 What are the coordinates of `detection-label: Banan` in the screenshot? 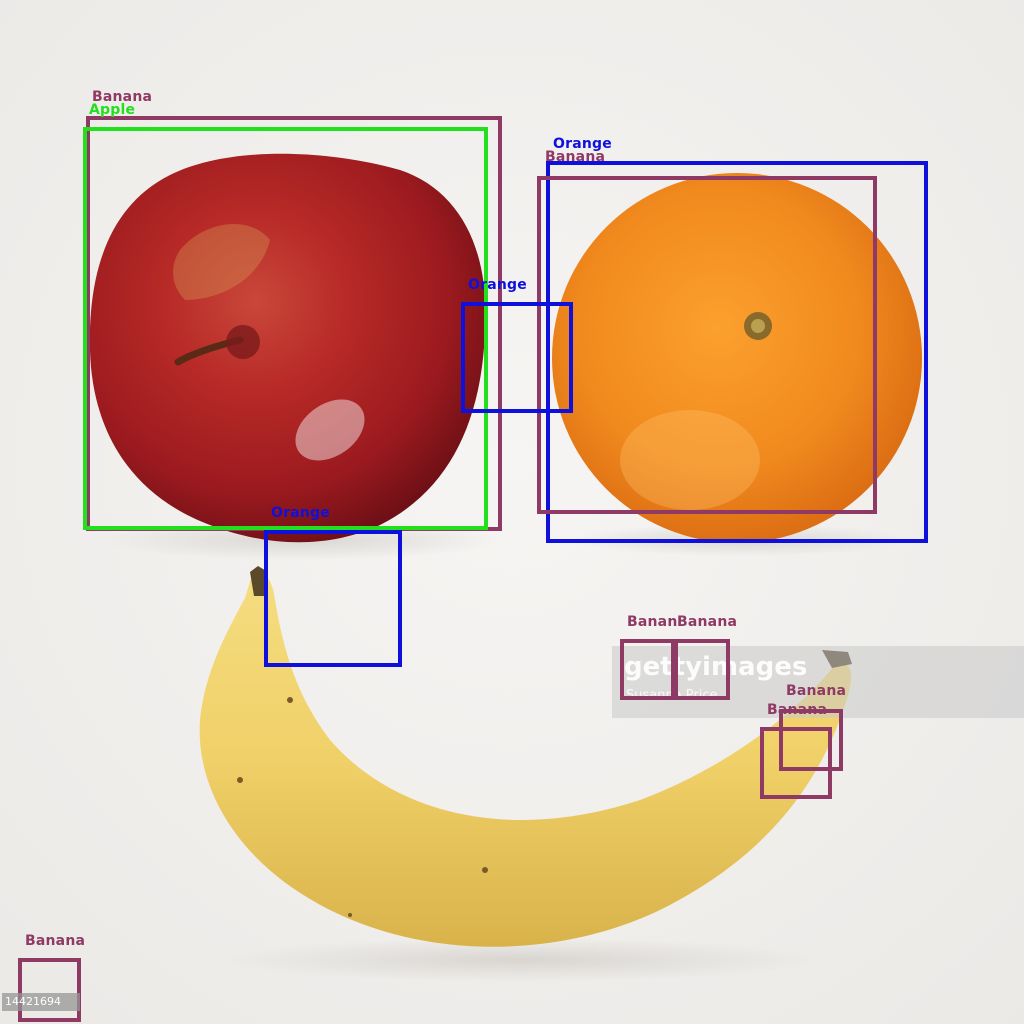 It's located at (652, 622).